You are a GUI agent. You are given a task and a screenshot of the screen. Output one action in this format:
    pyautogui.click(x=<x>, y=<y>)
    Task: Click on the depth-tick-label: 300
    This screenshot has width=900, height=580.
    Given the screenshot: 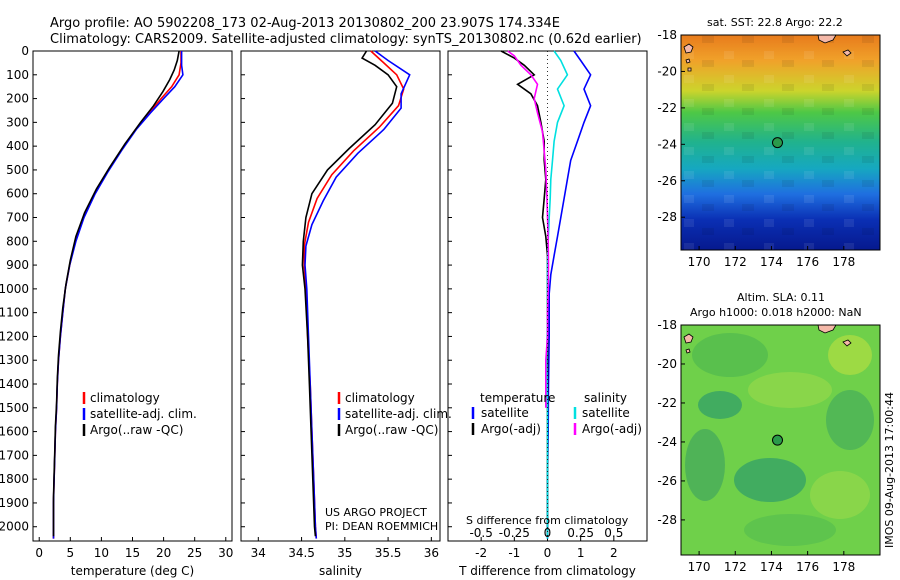 What is the action you would take?
    pyautogui.click(x=17, y=122)
    